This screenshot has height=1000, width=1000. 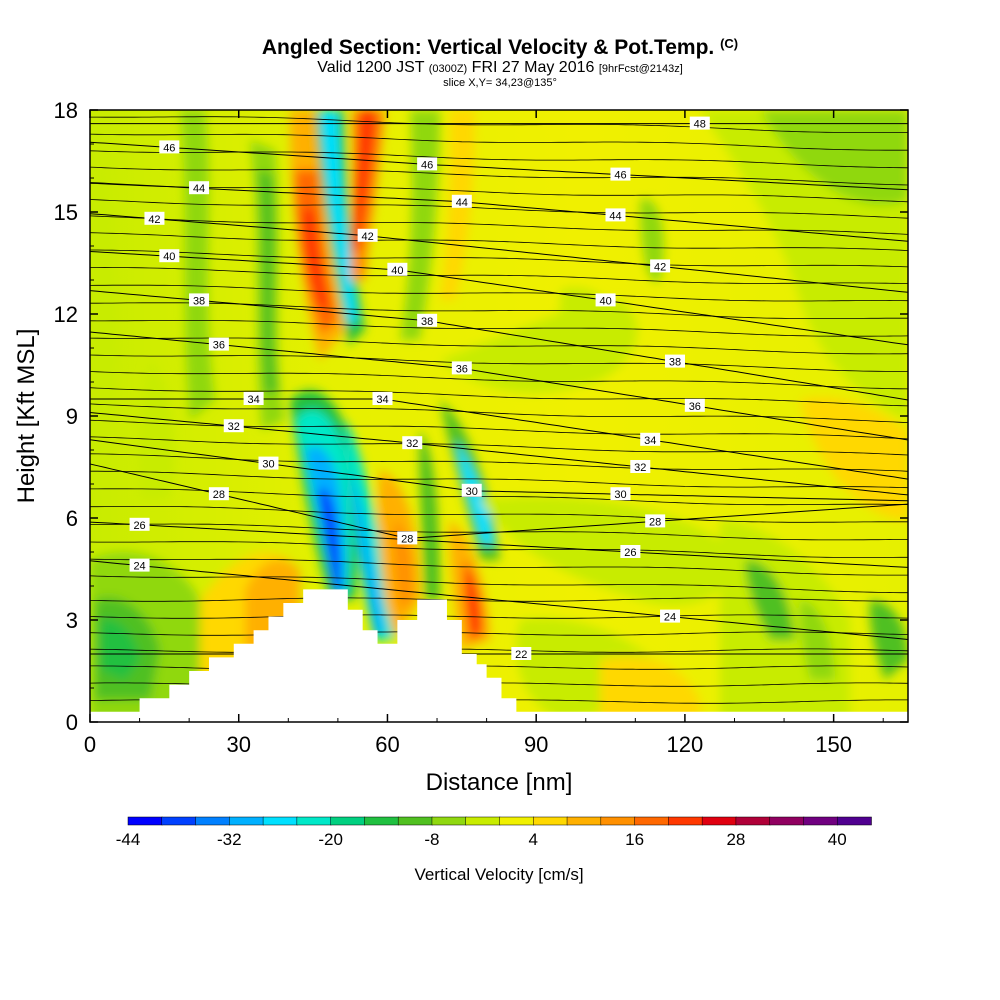 I want to click on x-tick-label: 30, so click(x=238, y=744).